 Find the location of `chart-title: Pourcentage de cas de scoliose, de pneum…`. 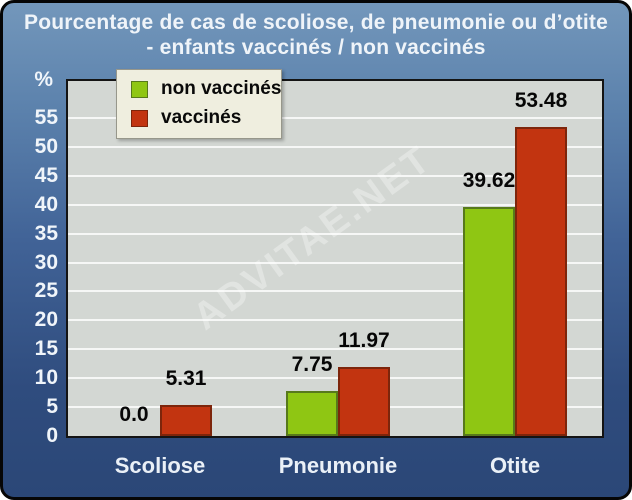

chart-title: Pourcentage de cas de scoliose, de pneum… is located at coordinates (316, 35).